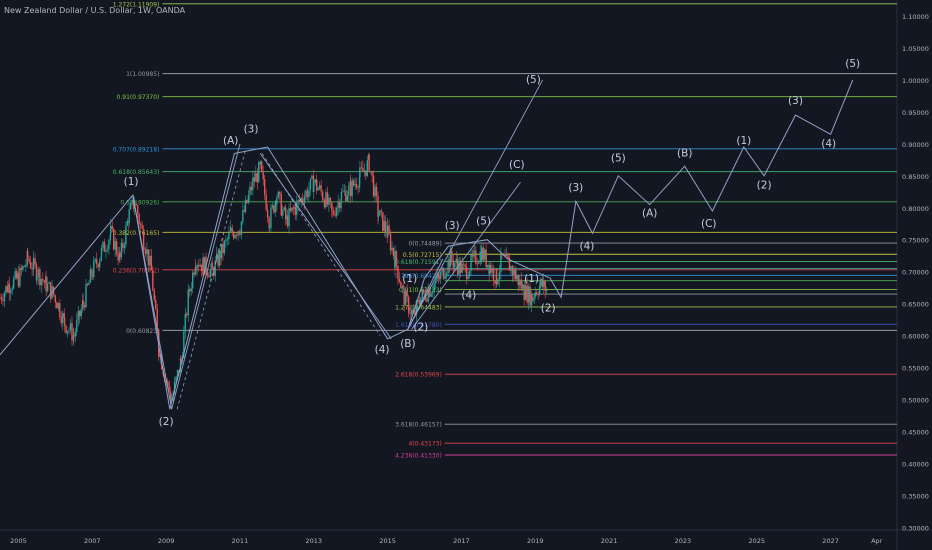  I want to click on wave-label: (C), so click(517, 165).